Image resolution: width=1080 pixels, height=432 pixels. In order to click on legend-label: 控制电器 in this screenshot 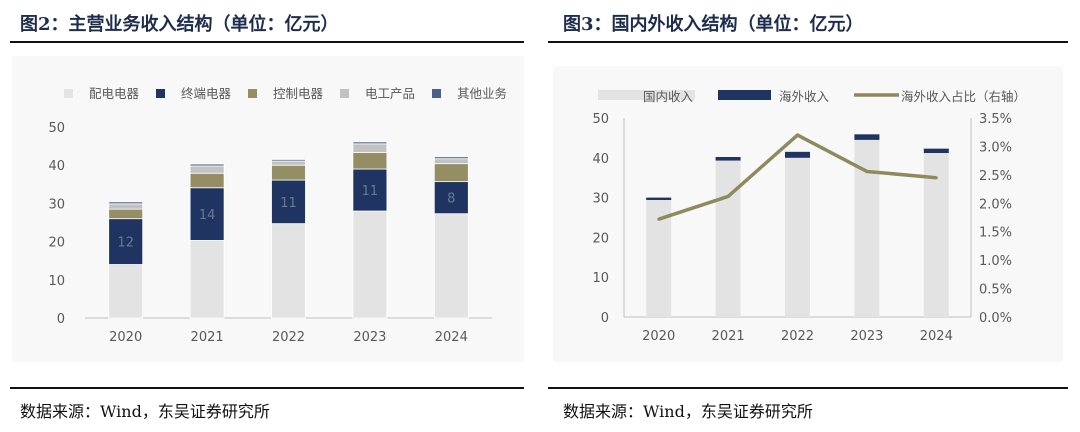, I will do `click(298, 93)`.